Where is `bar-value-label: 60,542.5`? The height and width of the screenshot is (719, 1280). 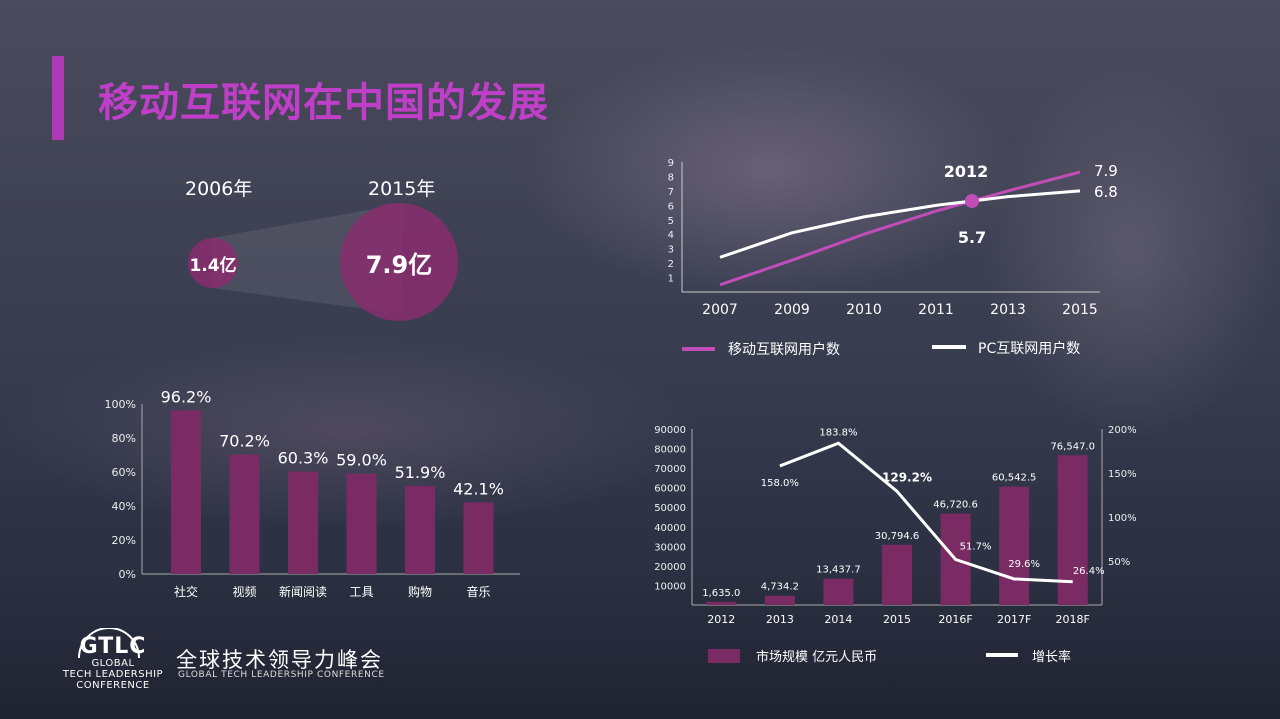
bar-value-label: 60,542.5 is located at coordinates (1014, 478).